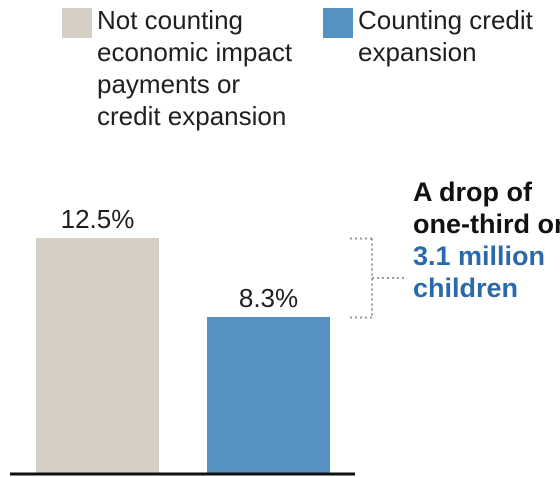 The height and width of the screenshot is (477, 560). Describe the element at coordinates (169, 84) in the screenshot. I see `legend-label-line: payments or` at that location.